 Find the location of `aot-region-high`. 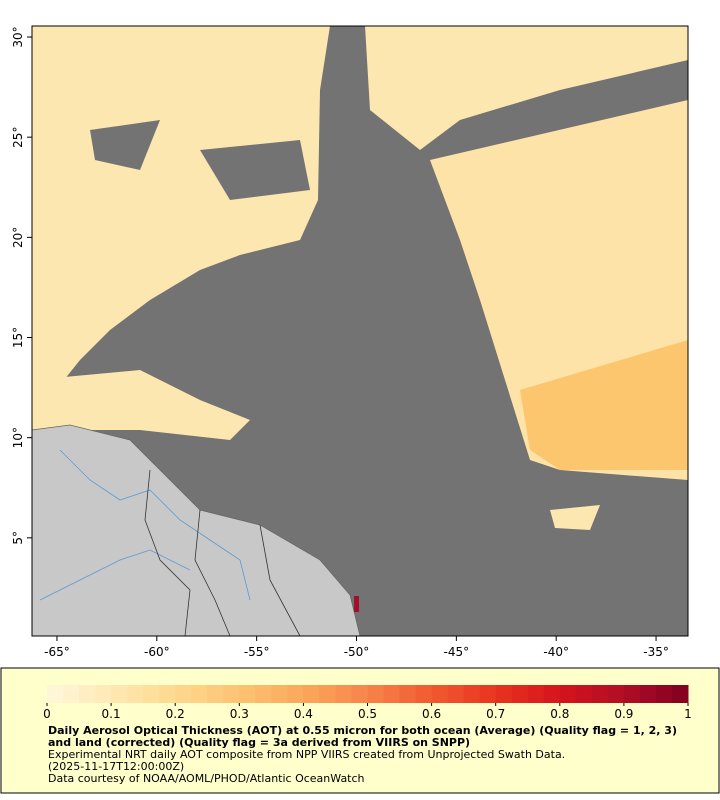

aot-region-high is located at coordinates (604, 405).